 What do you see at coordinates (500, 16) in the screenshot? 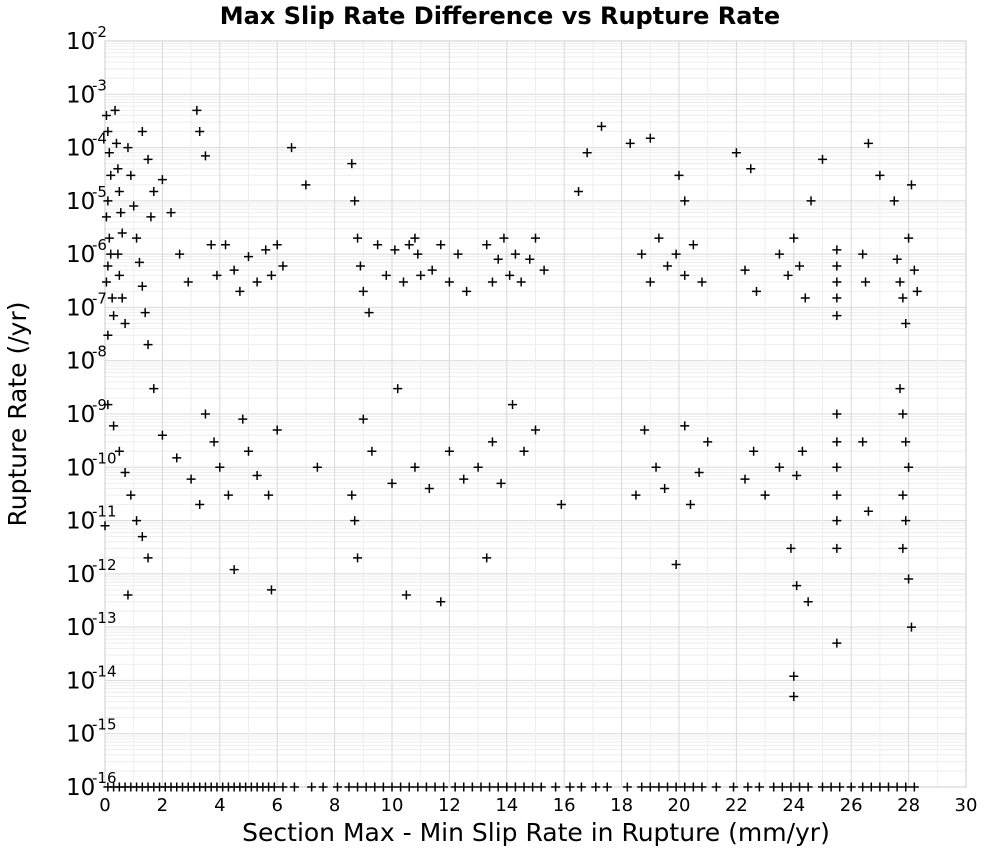
I see `chart-title: Max Slip Rate Difference vs Rupture Rate` at bounding box center [500, 16].